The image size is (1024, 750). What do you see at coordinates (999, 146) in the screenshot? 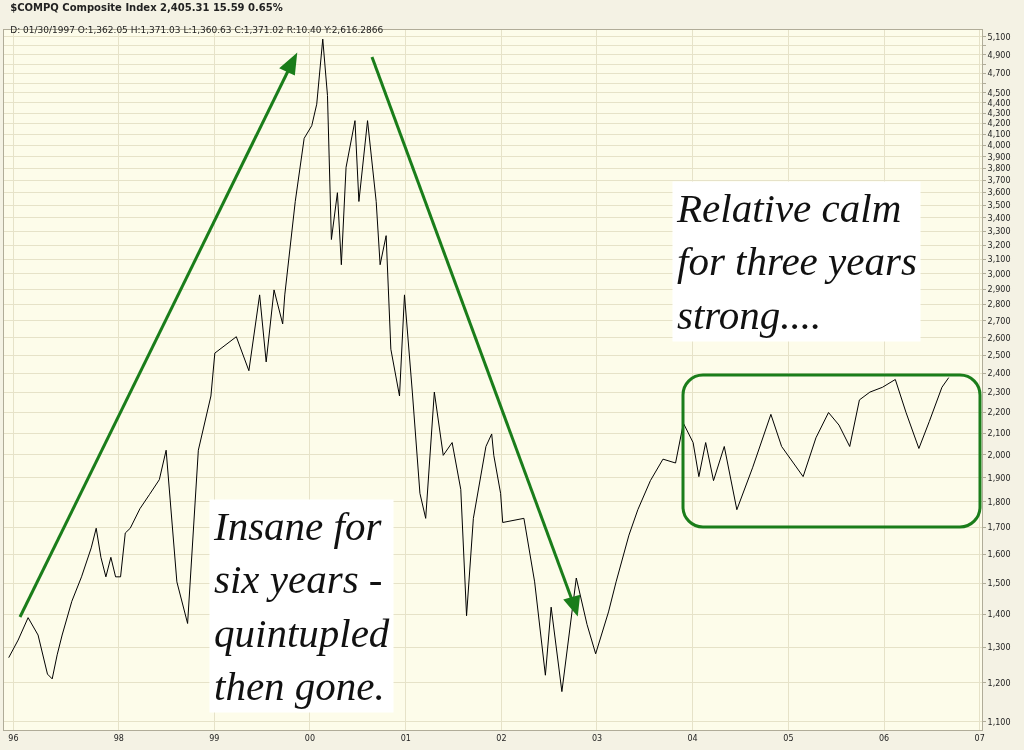
I see `y-tick-label: 4,000` at bounding box center [999, 146].